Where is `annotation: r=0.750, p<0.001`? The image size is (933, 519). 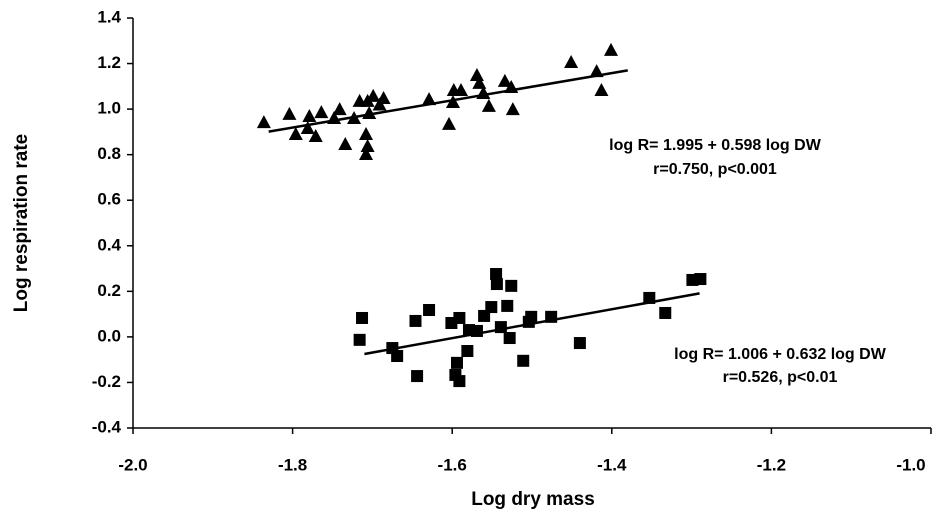
annotation: r=0.750, p<0.001 is located at coordinates (715, 169).